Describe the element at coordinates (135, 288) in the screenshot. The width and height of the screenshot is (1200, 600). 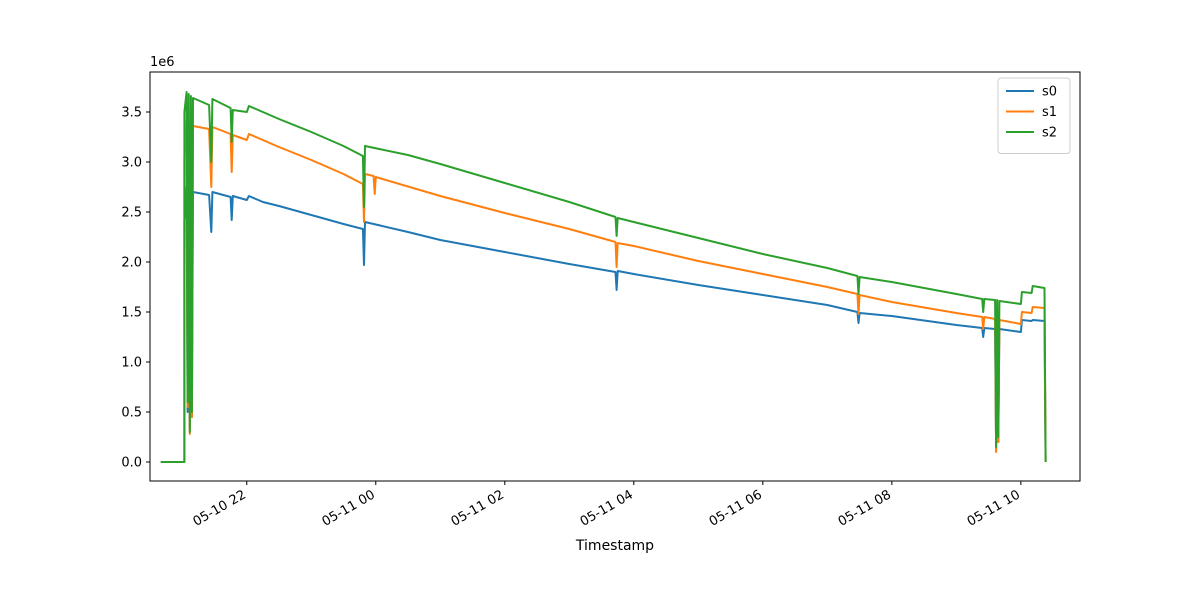
I see `y-axis: 0.0 0.5 1.0 1.5 2.0 2.5 3.0 3.5` at that location.